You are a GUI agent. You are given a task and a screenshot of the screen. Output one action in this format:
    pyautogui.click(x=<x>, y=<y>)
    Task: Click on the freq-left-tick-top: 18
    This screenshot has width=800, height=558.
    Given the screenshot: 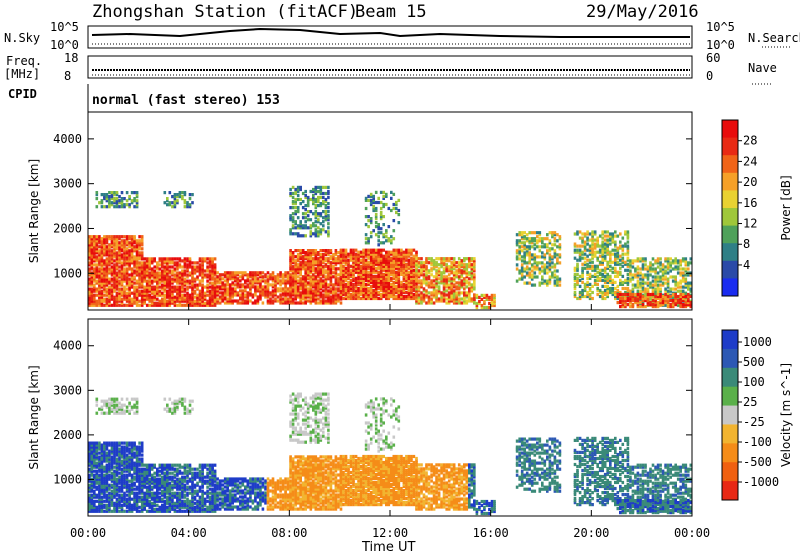 What is the action you would take?
    pyautogui.click(x=71, y=58)
    